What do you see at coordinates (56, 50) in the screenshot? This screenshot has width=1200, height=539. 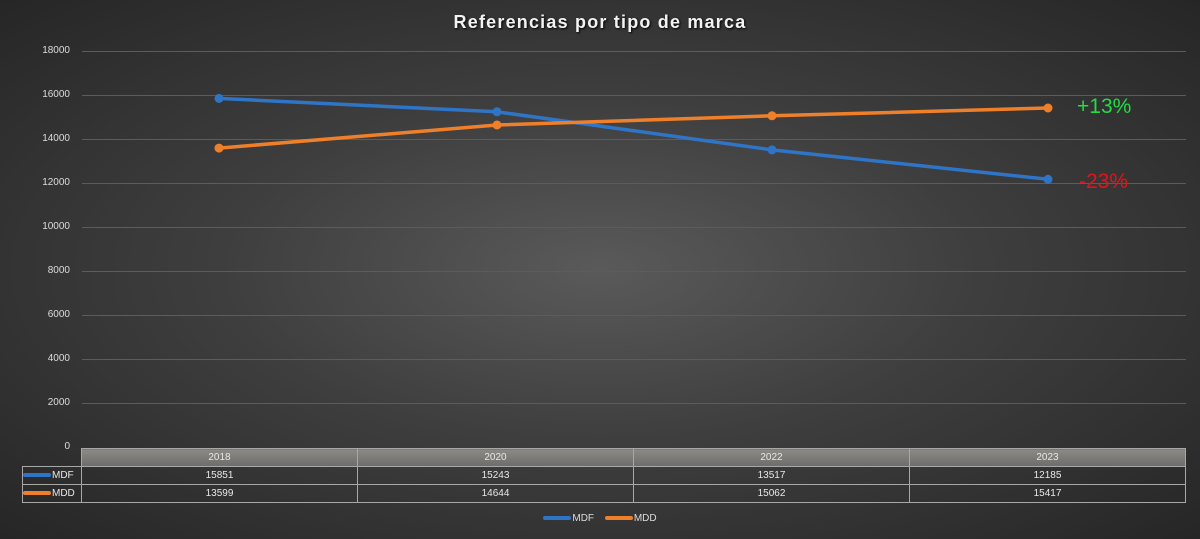 I see `y-tick: 18000` at bounding box center [56, 50].